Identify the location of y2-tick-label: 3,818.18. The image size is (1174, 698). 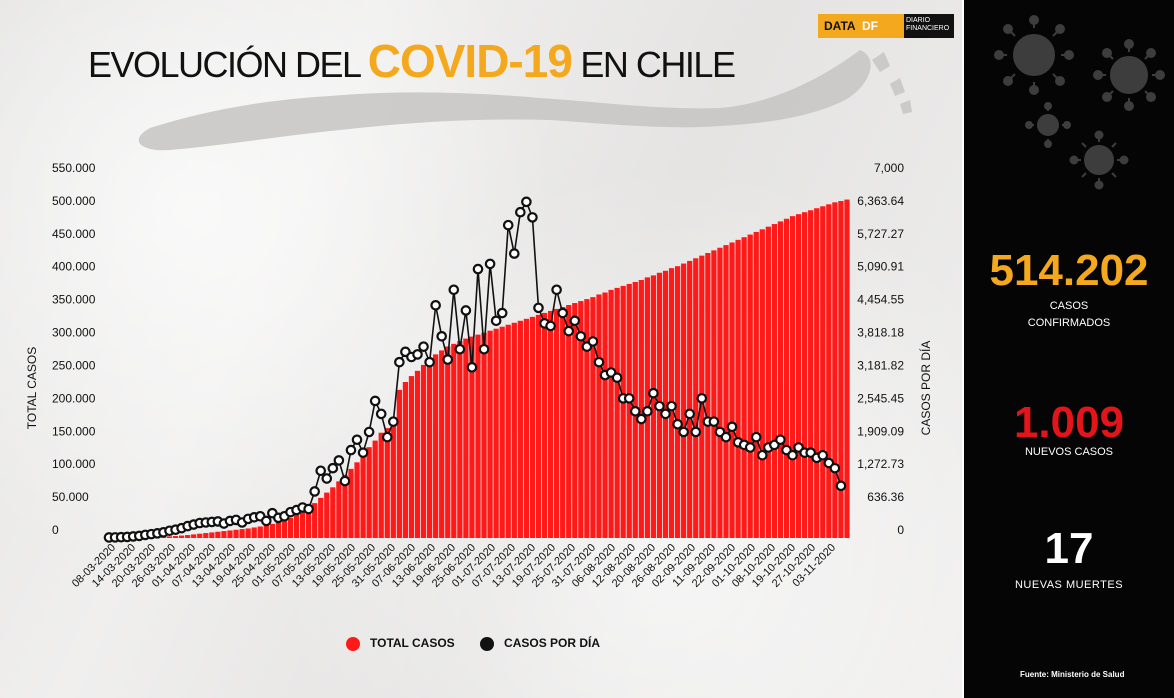
(880, 333).